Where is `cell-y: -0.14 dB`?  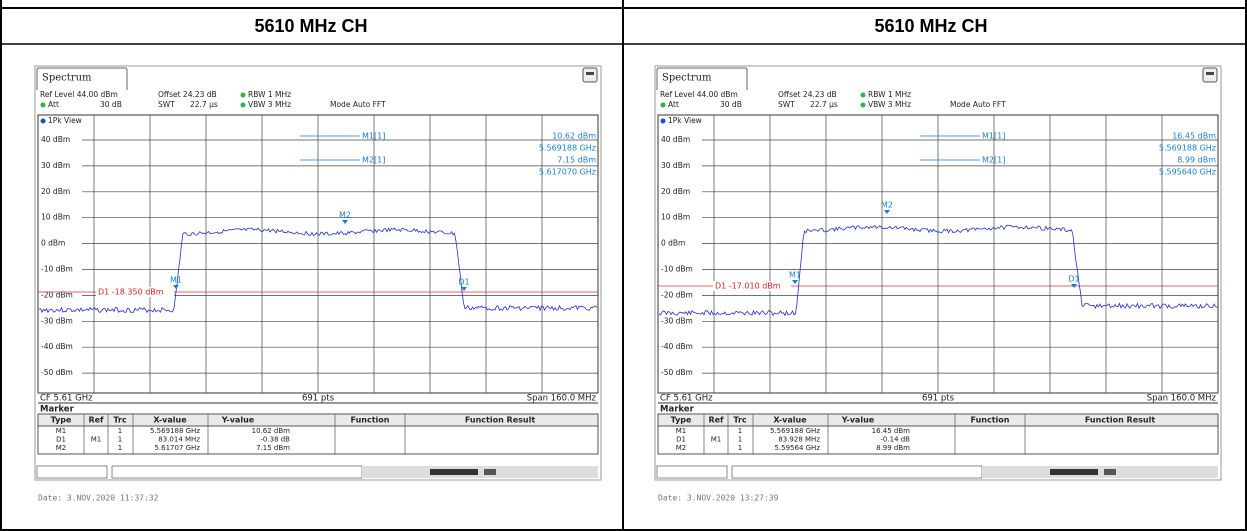 cell-y: -0.14 dB is located at coordinates (895, 440).